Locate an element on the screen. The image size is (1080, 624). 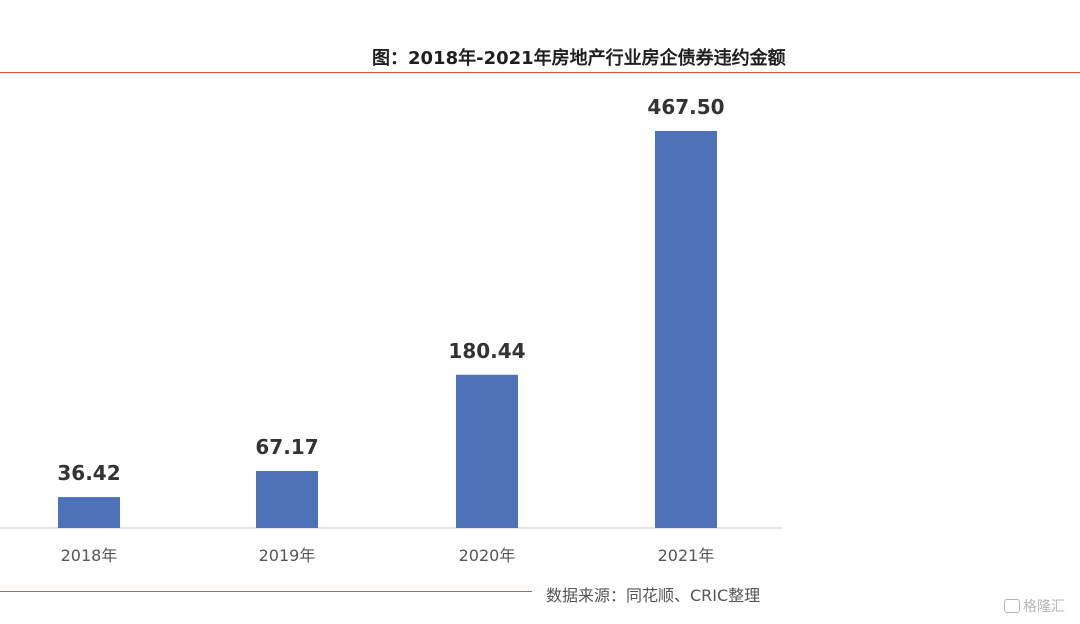
bar-2019年 is located at coordinates (287, 499).